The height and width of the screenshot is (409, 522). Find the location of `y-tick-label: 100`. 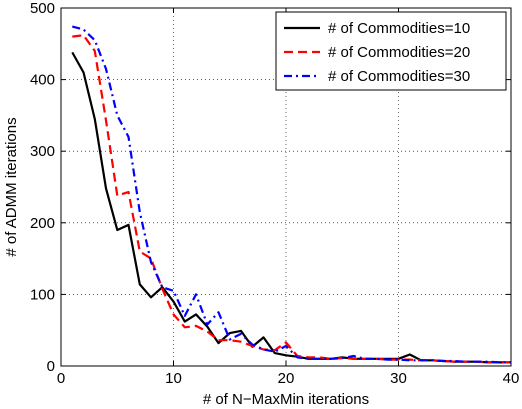

y-tick-label: 100 is located at coordinates (42, 294).